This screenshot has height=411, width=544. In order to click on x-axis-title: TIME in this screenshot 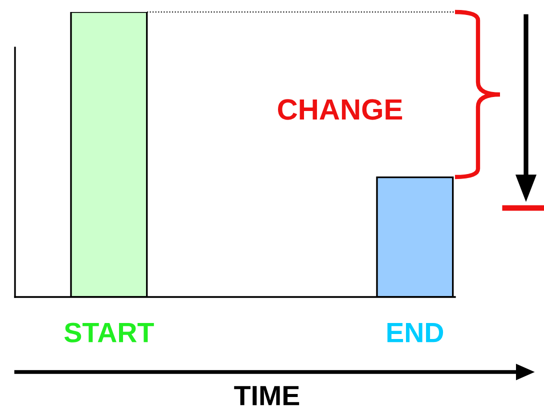, I will do `click(267, 396)`.